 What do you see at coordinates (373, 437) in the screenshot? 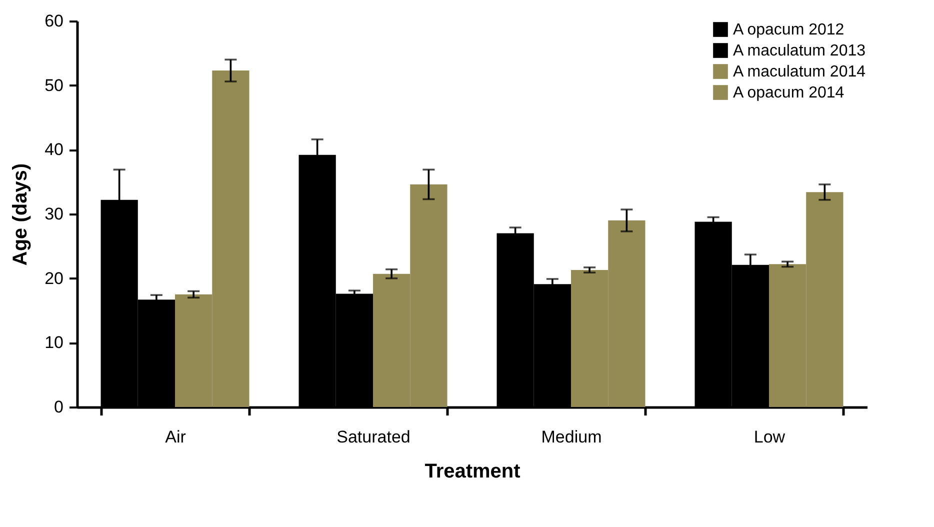
I see `x-tick-label: Saturated` at bounding box center [373, 437].